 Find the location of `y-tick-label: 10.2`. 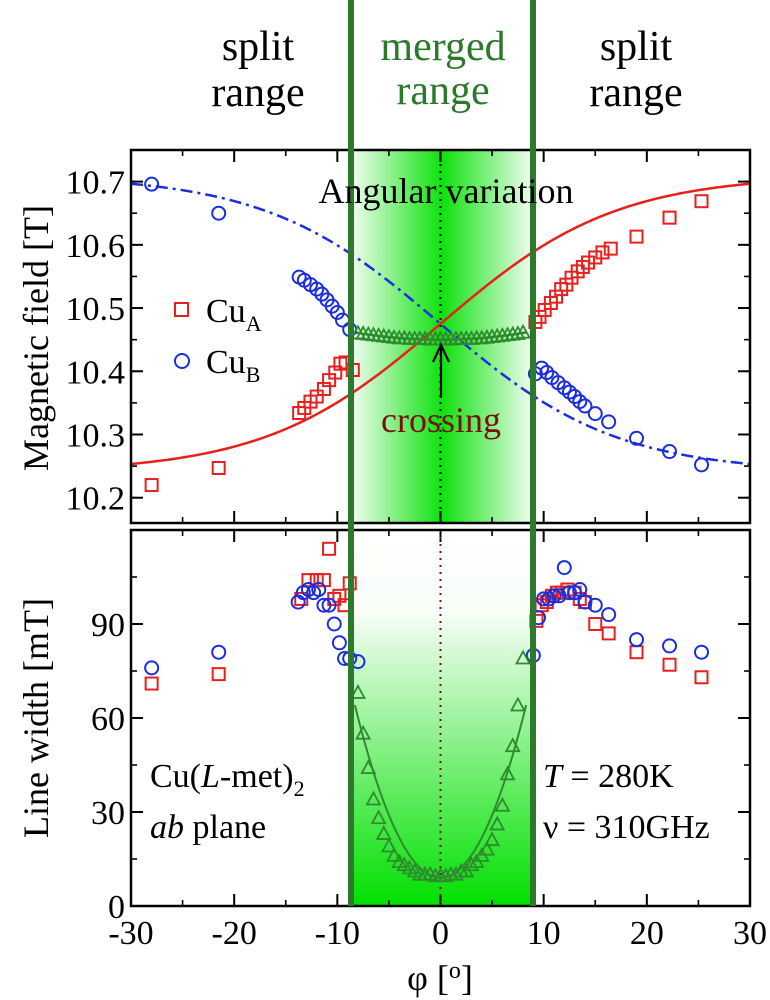

y-tick-label: 10.2 is located at coordinates (96, 499).